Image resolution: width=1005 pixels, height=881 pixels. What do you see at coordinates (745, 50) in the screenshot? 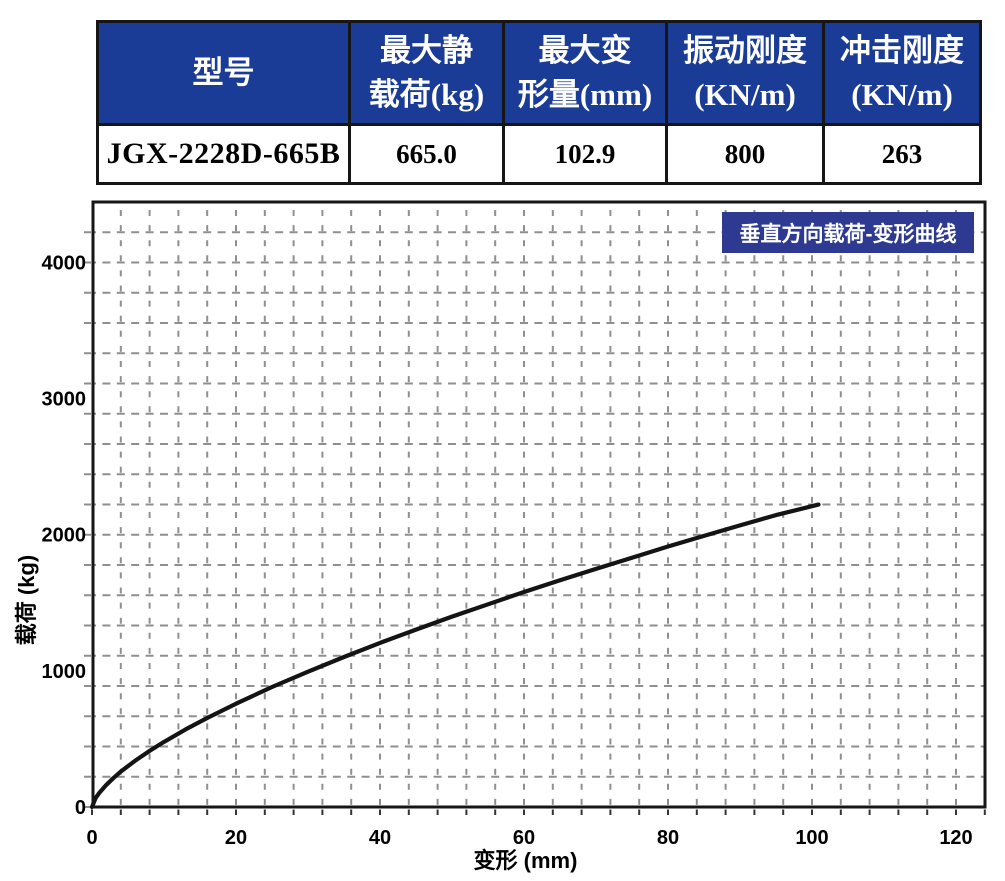
I see `header-line: 振动刚度` at bounding box center [745, 50].